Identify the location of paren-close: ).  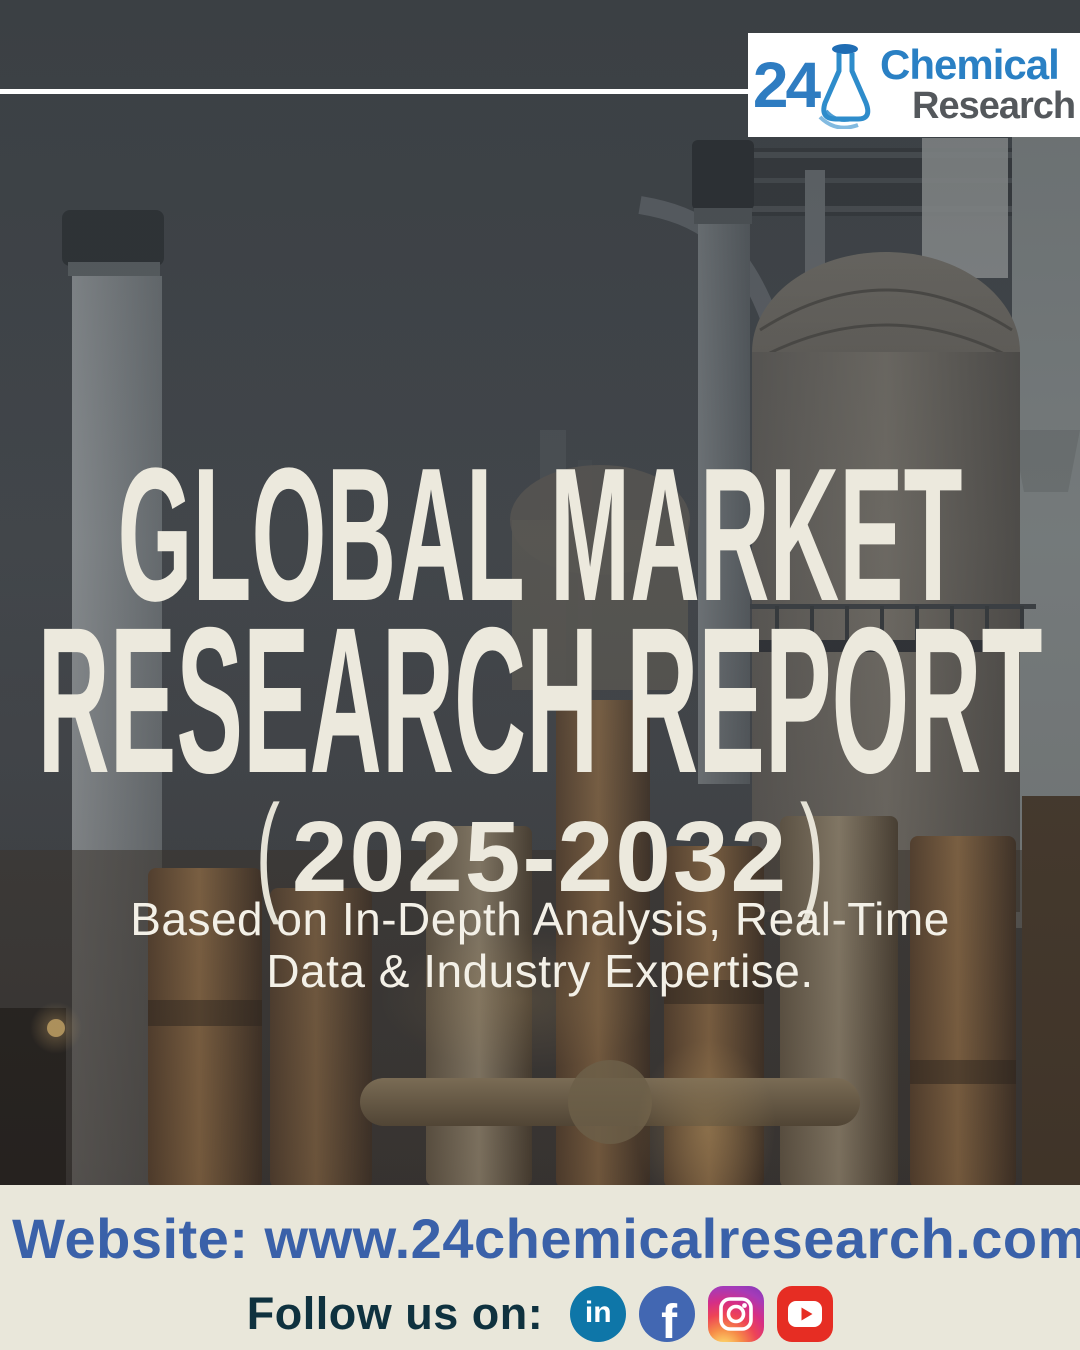
(812, 851).